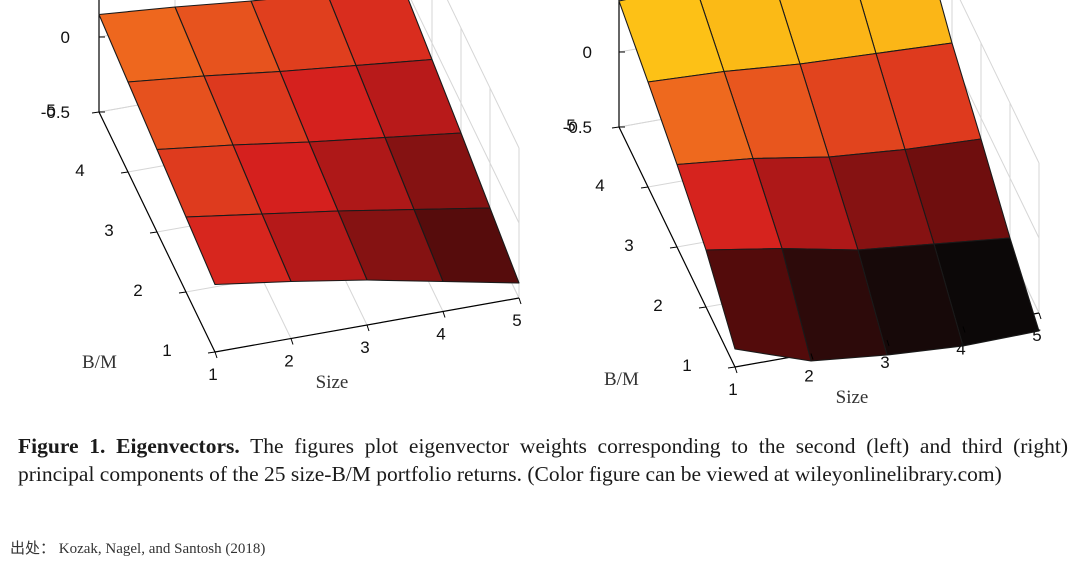 The image size is (1080, 564). What do you see at coordinates (178, 446) in the screenshot?
I see `caption-title: Eigenvectors.` at bounding box center [178, 446].